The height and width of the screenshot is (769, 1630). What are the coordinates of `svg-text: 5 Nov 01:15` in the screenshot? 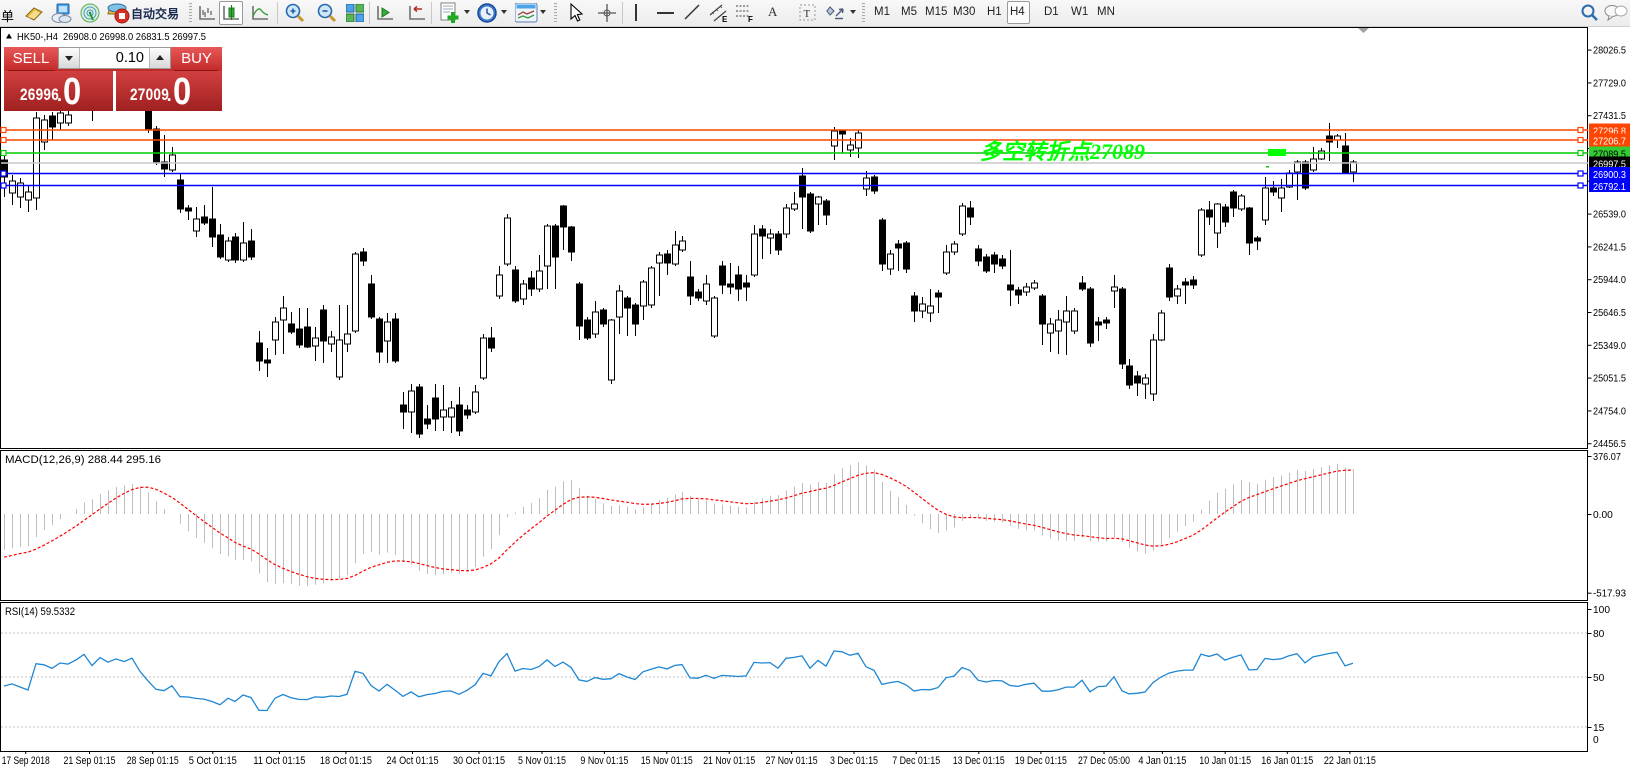 It's located at (542, 761).